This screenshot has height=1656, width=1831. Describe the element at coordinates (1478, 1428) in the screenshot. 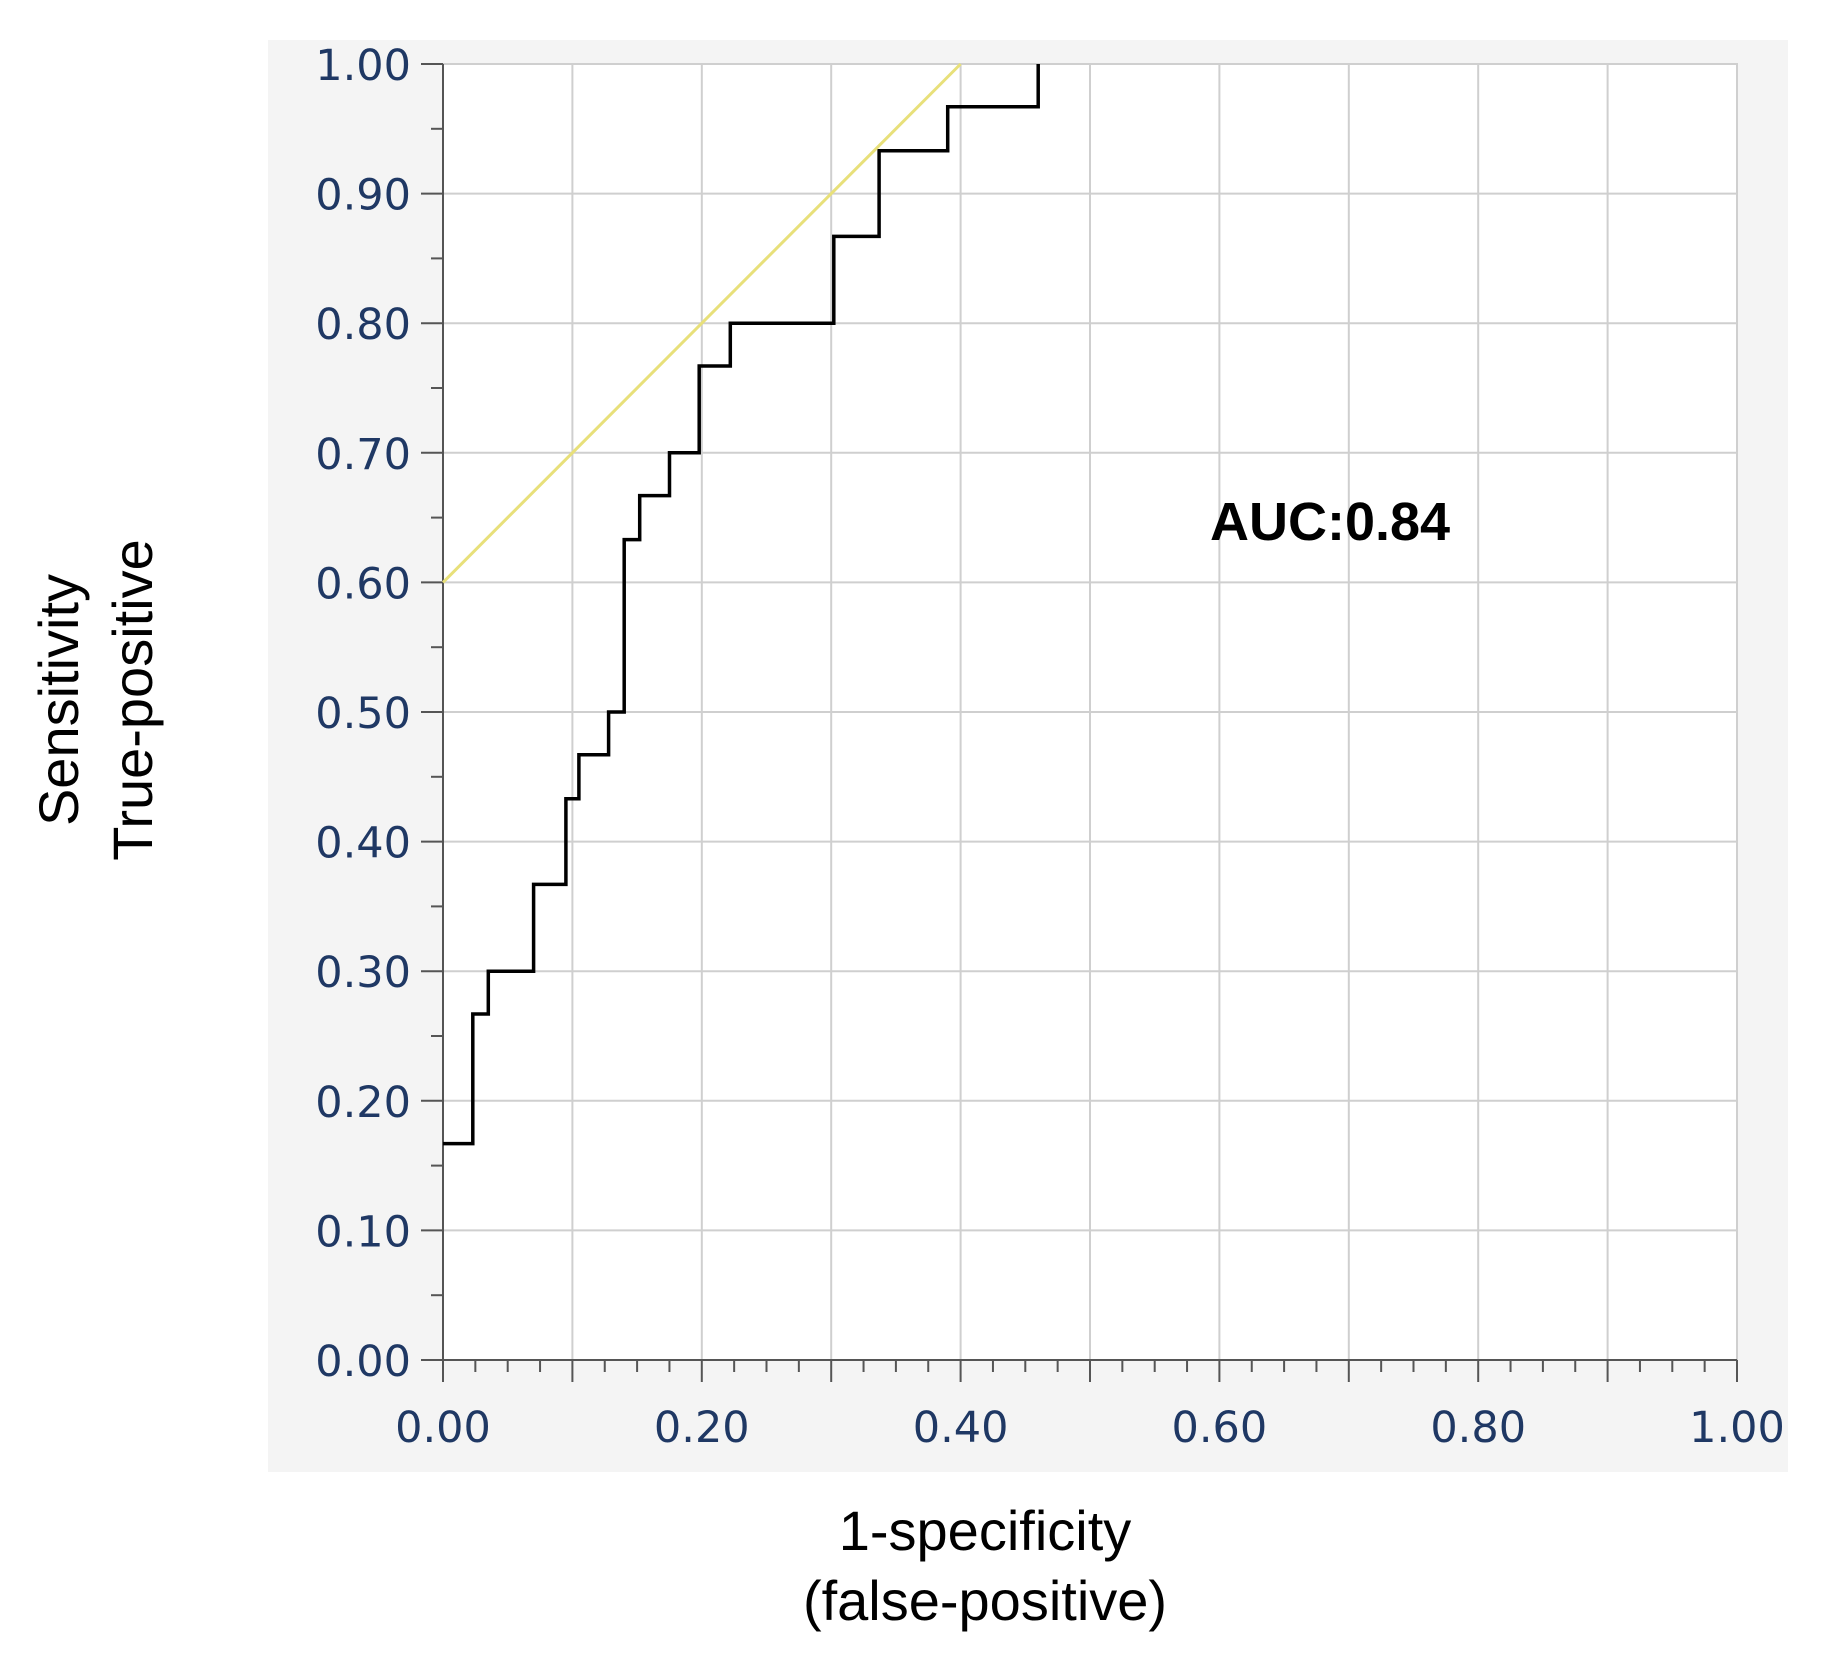

I see `x-tick-label: 0.80` at that location.